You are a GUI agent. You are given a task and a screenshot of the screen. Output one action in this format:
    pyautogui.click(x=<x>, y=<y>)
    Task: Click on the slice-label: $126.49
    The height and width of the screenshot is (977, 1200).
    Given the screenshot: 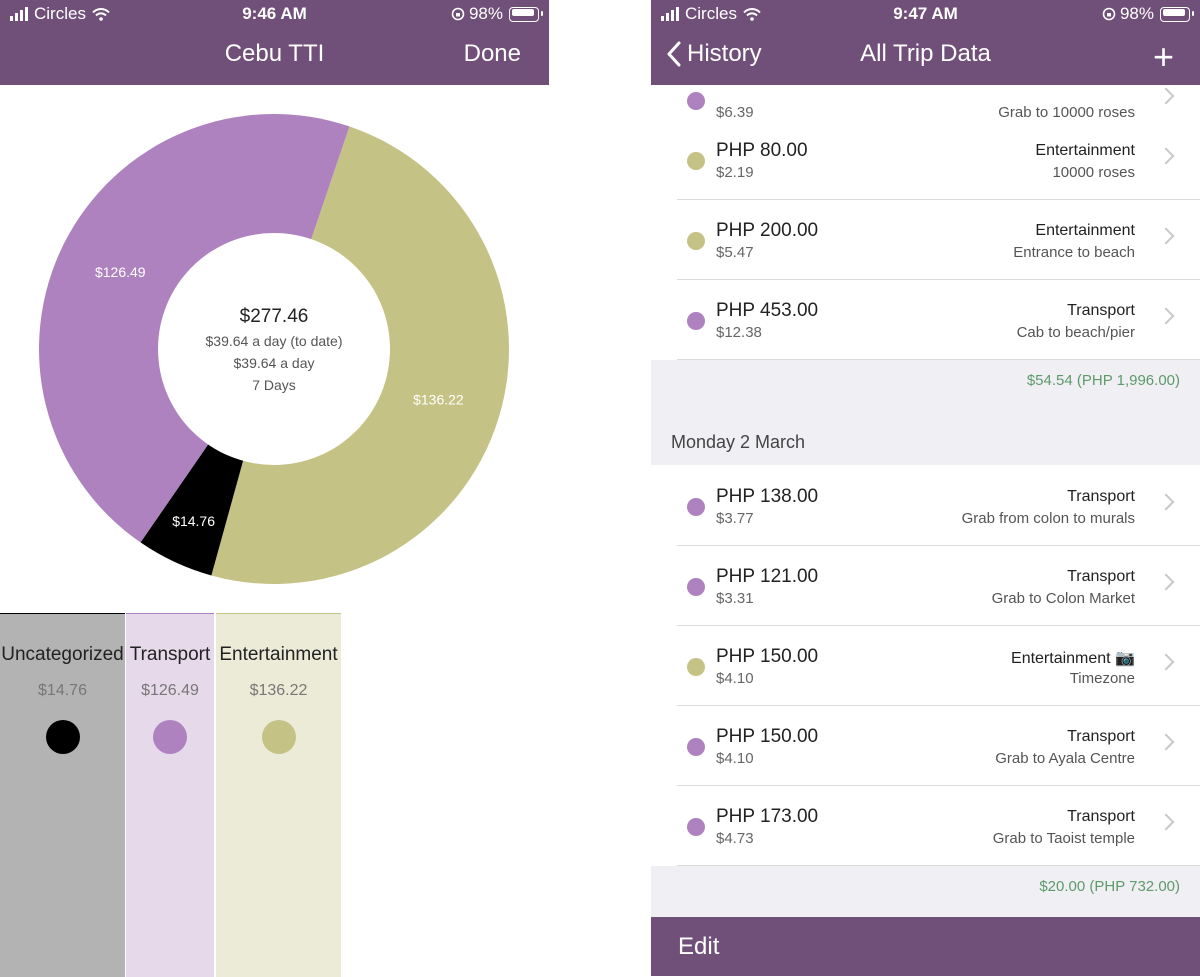 What is the action you would take?
    pyautogui.click(x=120, y=272)
    